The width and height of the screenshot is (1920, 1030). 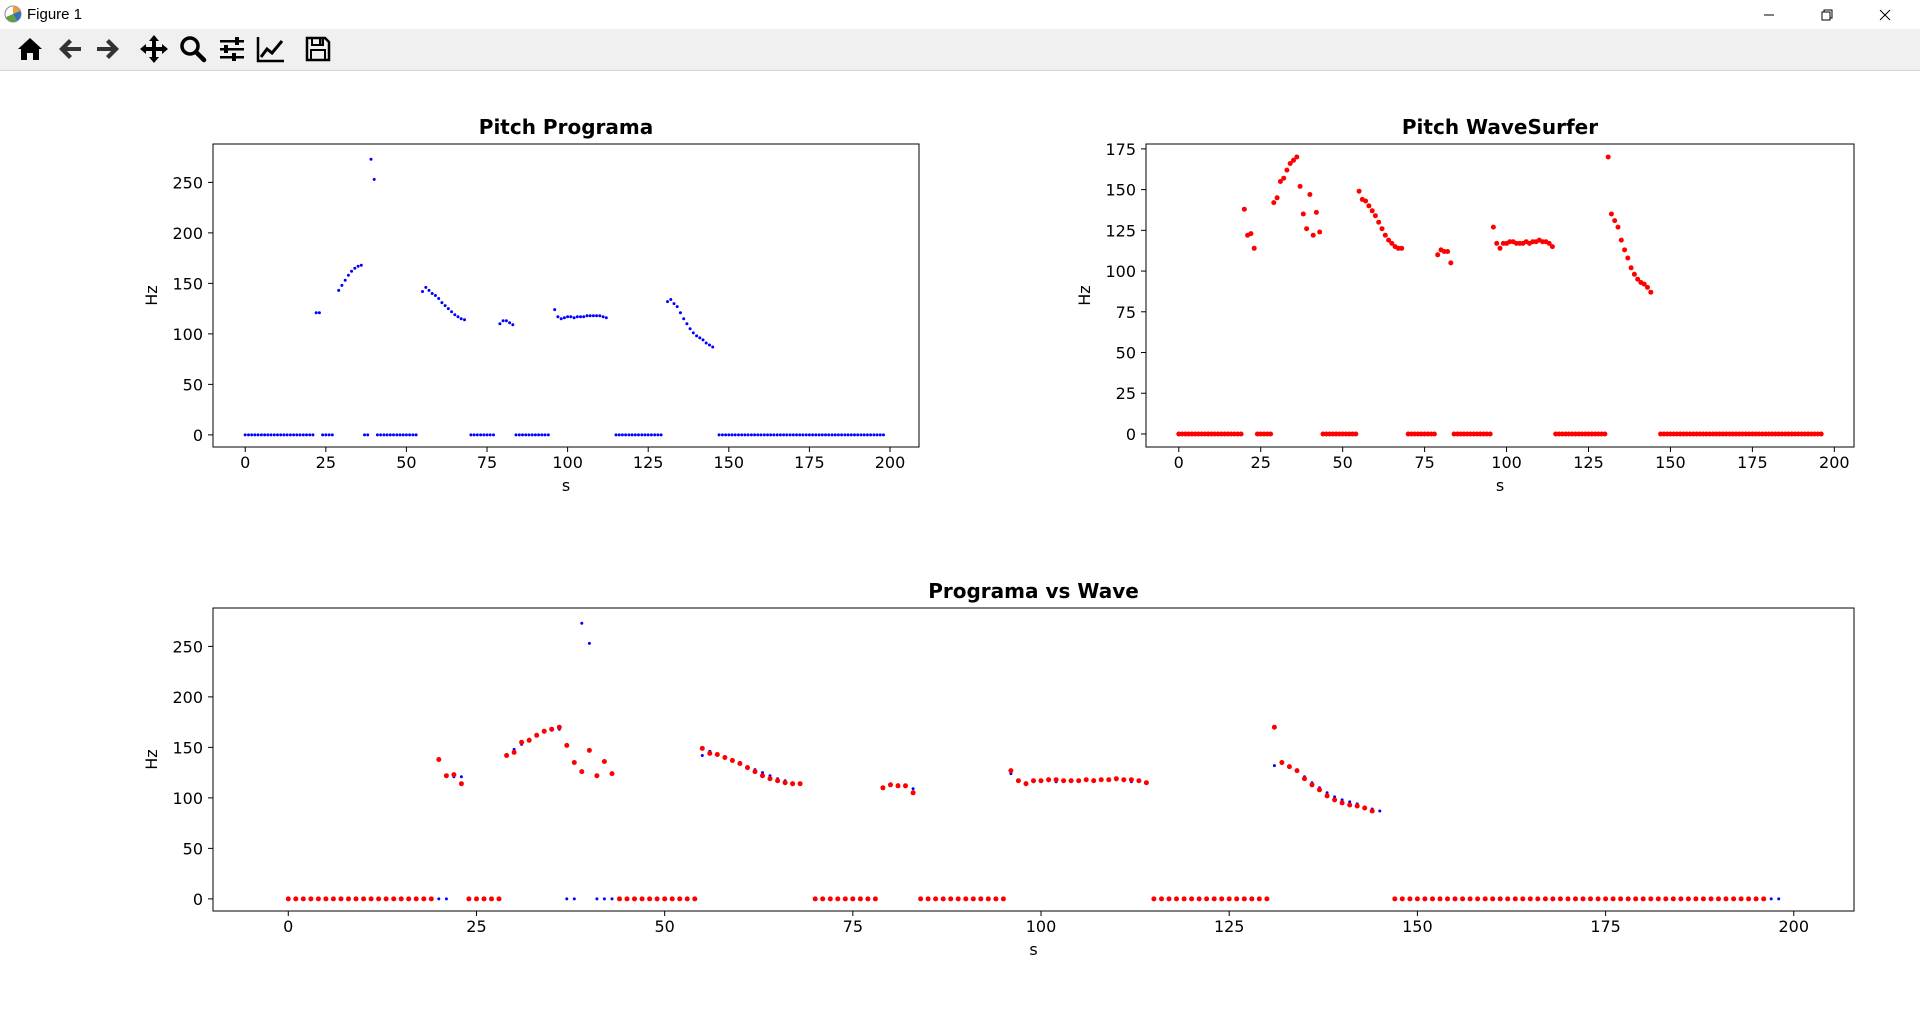 I want to click on pan-button, so click(x=154, y=49).